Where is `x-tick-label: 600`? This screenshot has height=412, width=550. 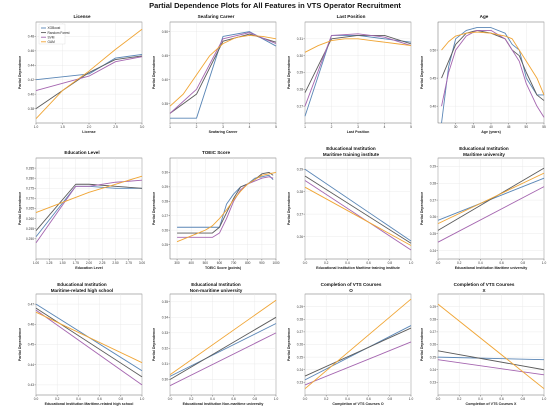 x-tick-label: 600 is located at coordinates (220, 263).